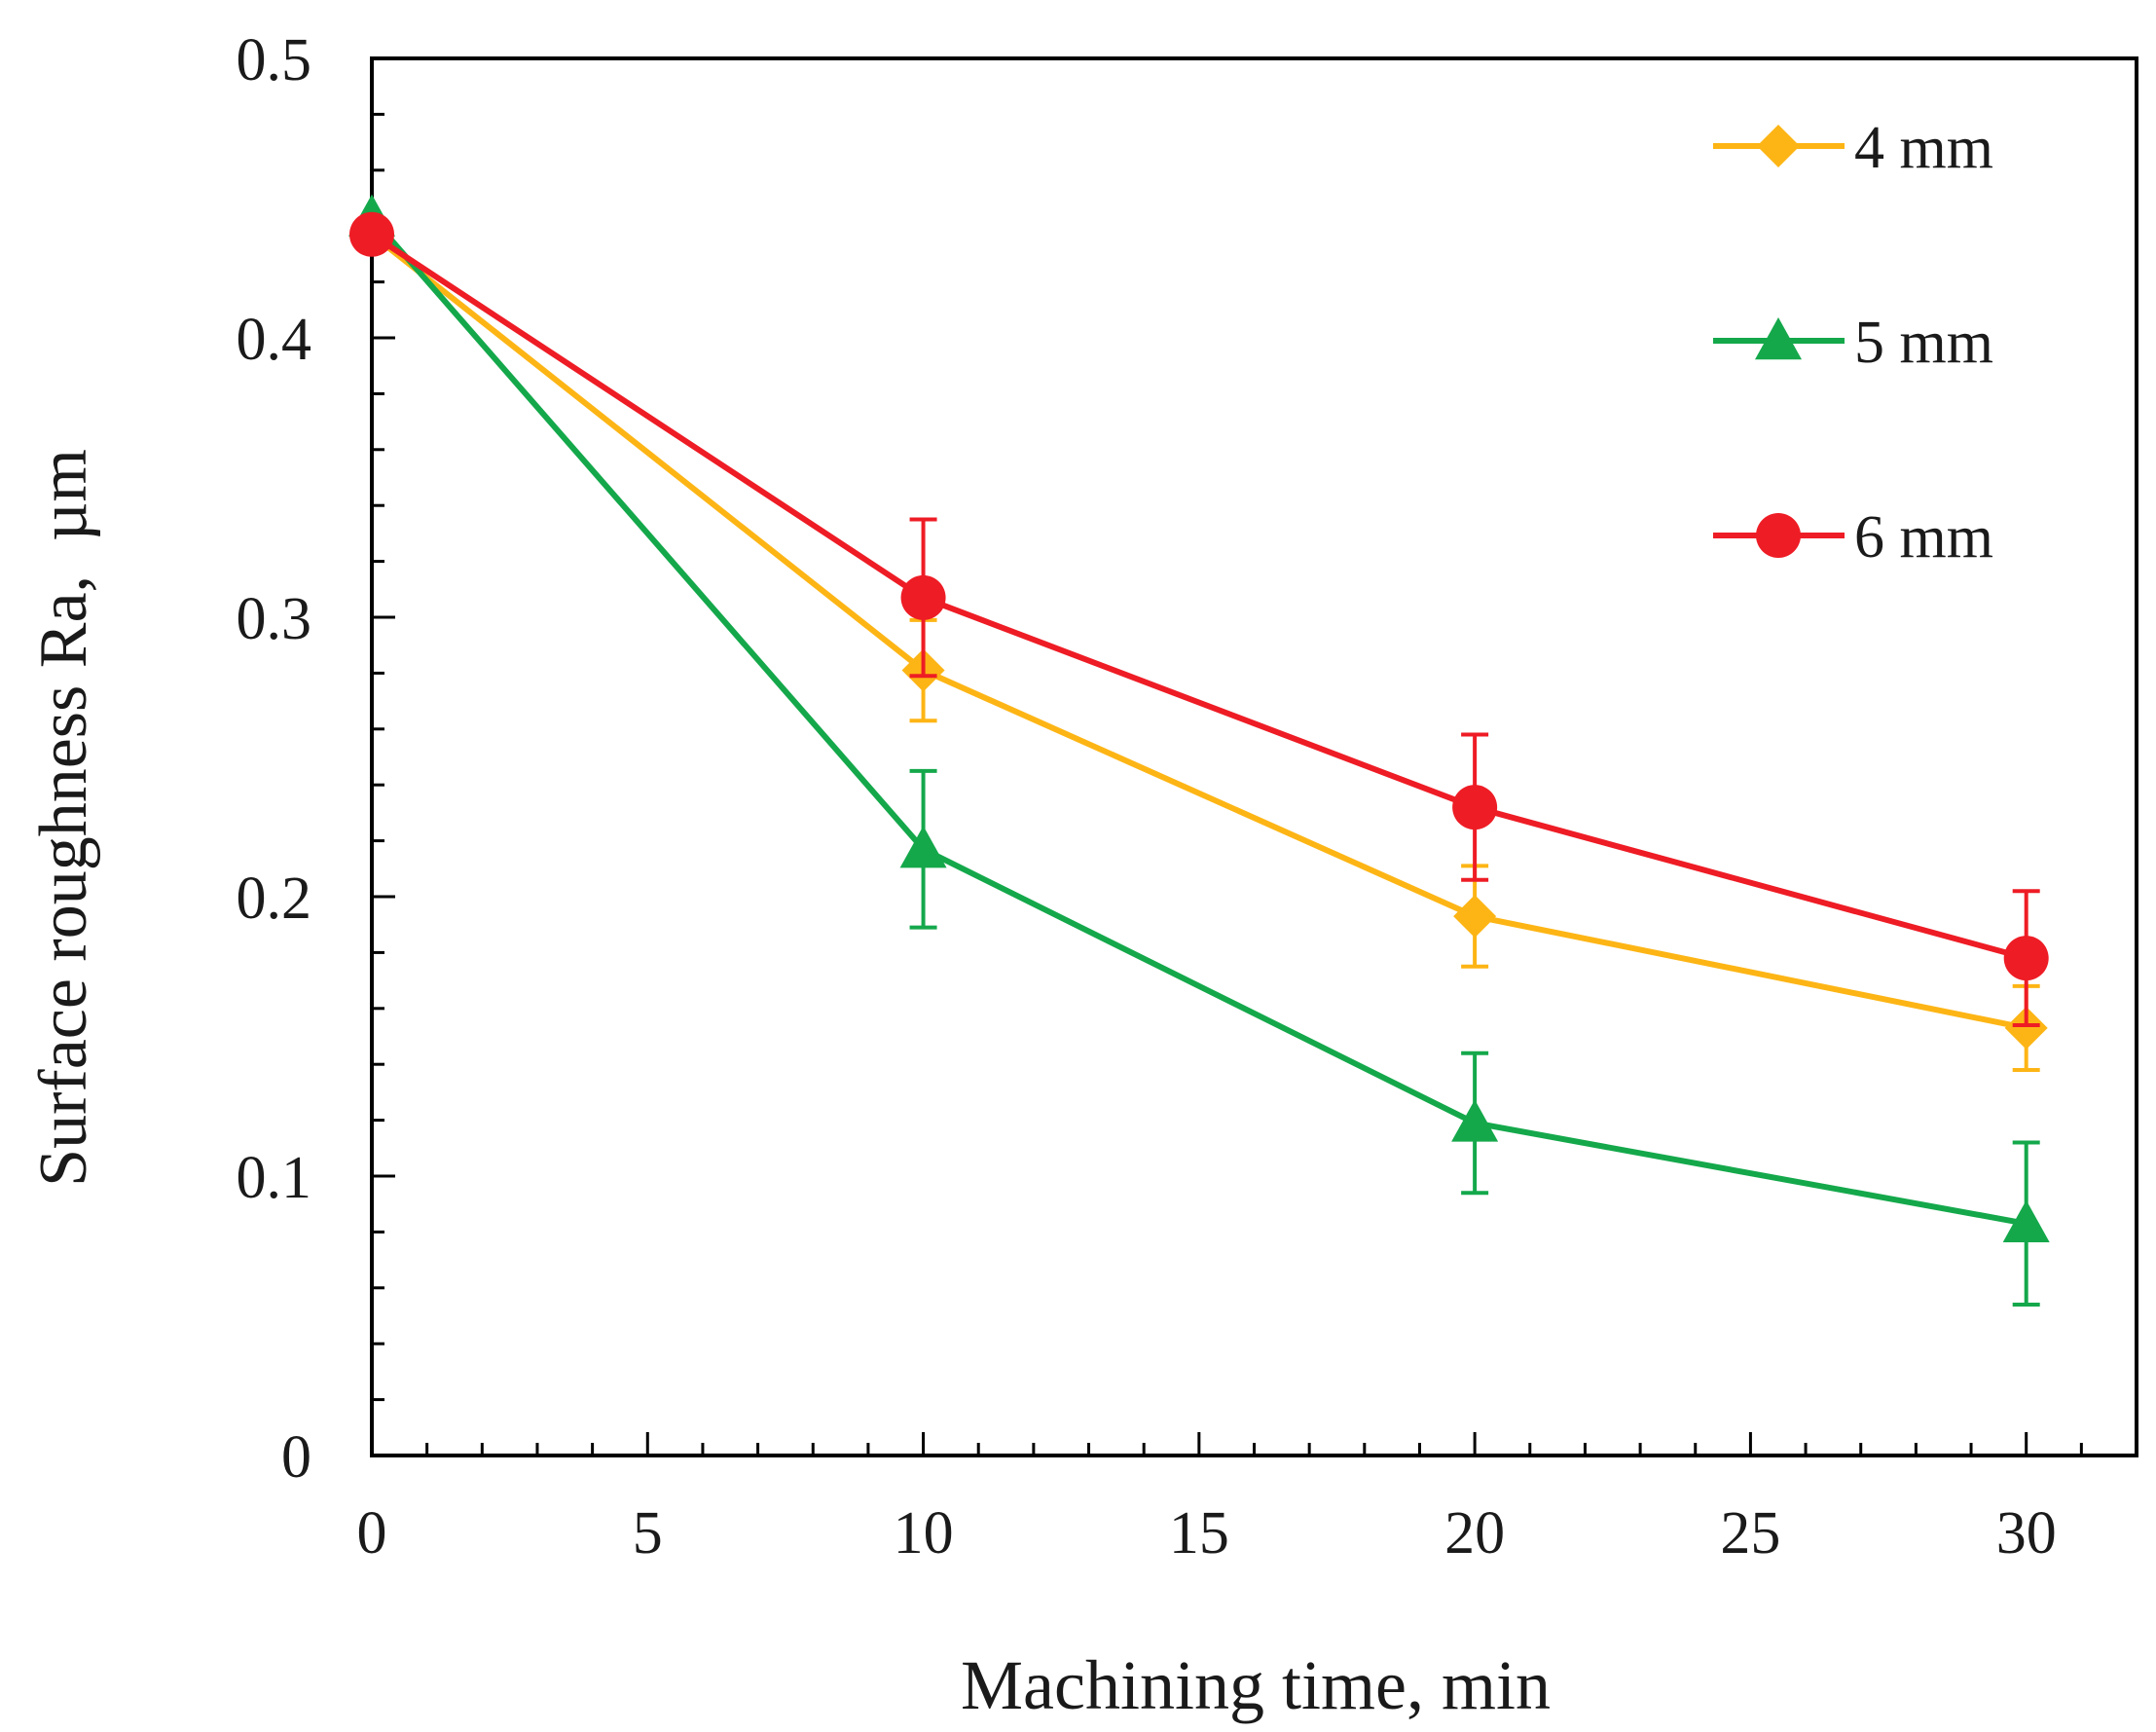  I want to click on x-tick-label: 30, so click(2026, 1533).